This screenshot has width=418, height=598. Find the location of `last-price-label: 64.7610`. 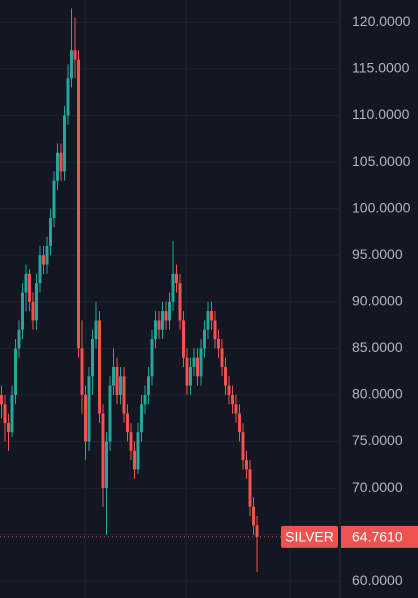

last-price-label: 64.7610 is located at coordinates (377, 537).